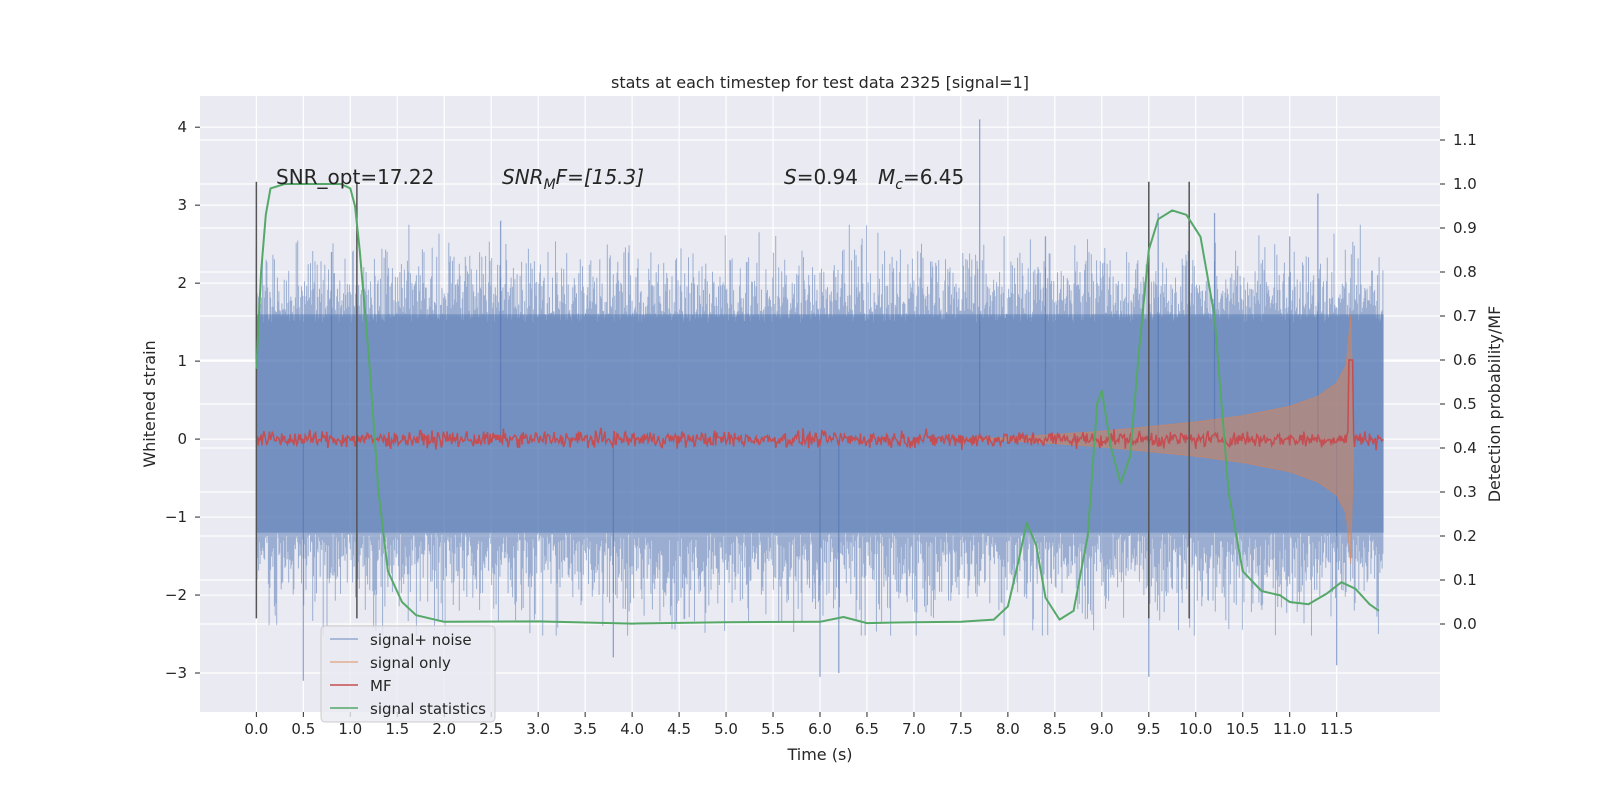 The width and height of the screenshot is (1600, 800). Describe the element at coordinates (182, 127) in the screenshot. I see `y-tick-left-label: 4` at that location.